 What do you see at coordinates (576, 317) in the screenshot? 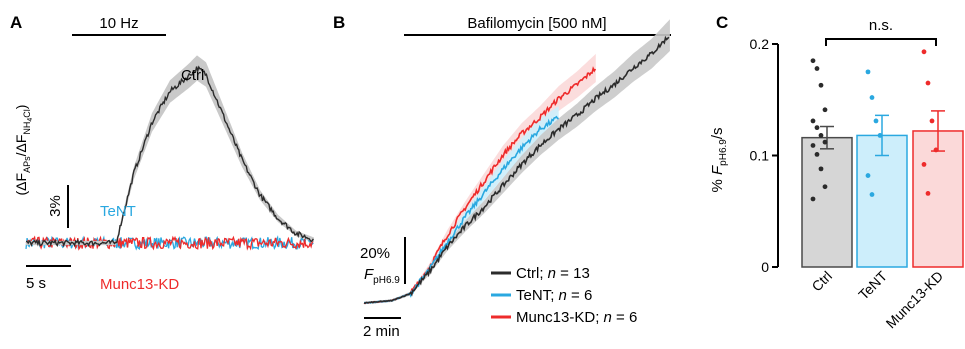
I see `legend-item-munc13kd: Munc13-KD; n = 6` at bounding box center [576, 317].